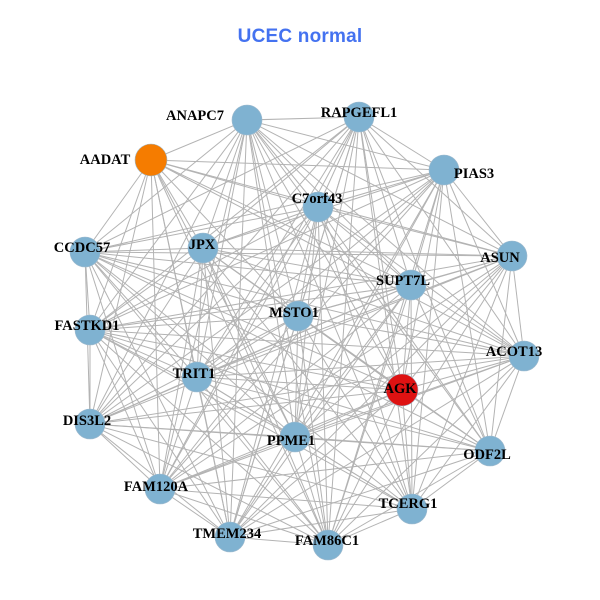  I want to click on graph-node-tcerg1, so click(412, 509).